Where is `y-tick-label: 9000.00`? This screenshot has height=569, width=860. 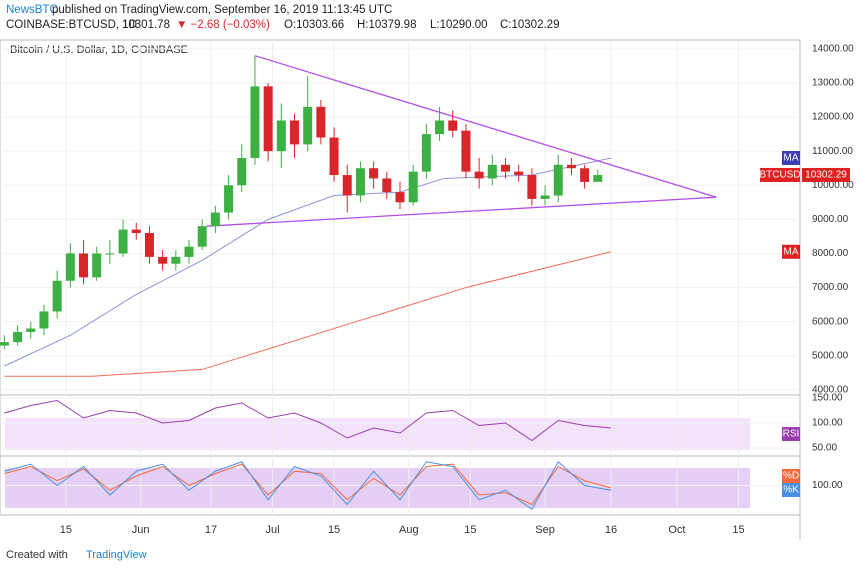
y-tick-label: 9000.00 is located at coordinates (830, 219).